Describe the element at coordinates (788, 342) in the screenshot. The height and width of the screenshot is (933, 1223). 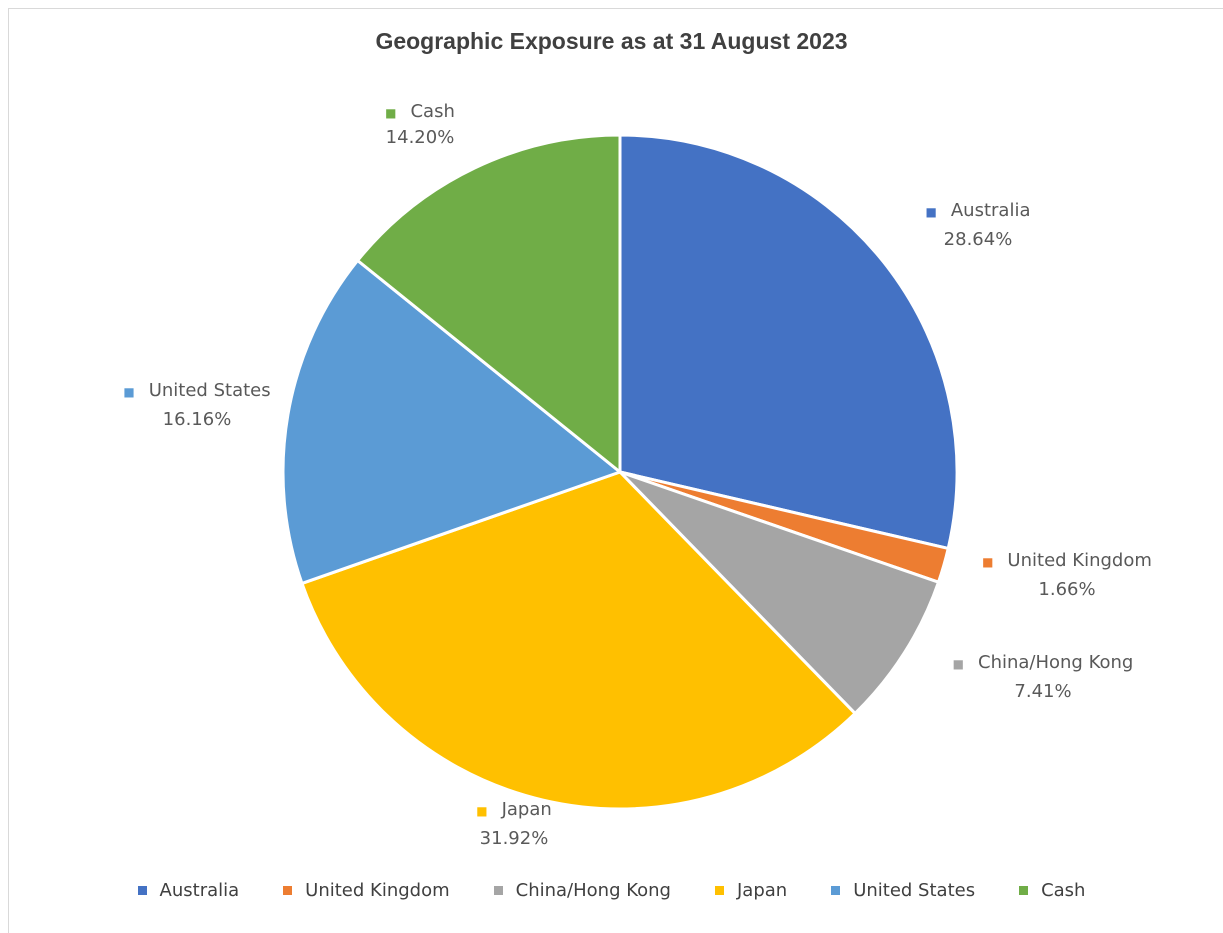
I see `pie-slice-australia` at that location.